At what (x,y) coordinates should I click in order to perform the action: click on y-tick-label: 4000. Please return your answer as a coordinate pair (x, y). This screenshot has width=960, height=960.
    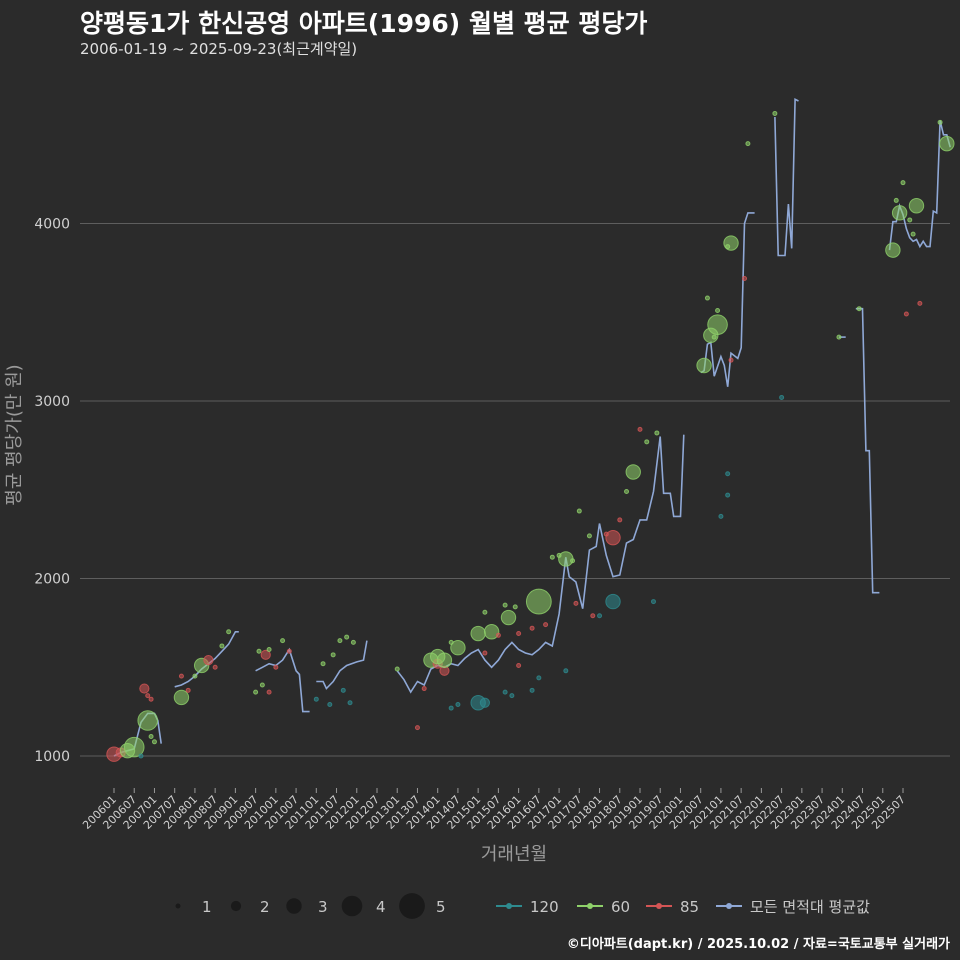
    Looking at the image, I should click on (52, 225).